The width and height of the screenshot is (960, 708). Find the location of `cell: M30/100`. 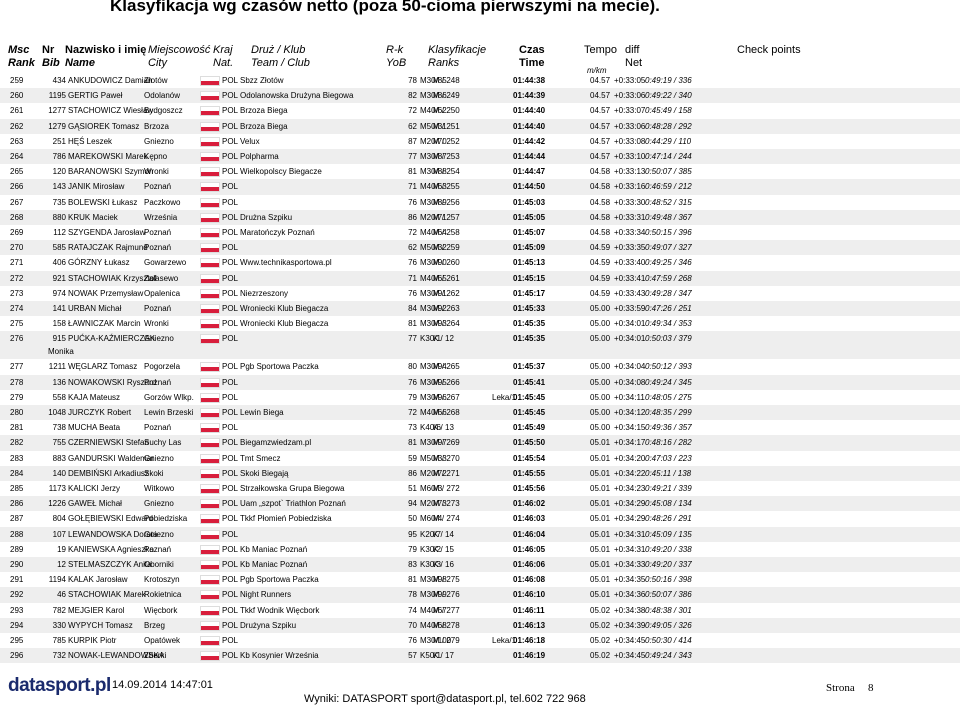

cell: M30/100 is located at coordinates (436, 640).